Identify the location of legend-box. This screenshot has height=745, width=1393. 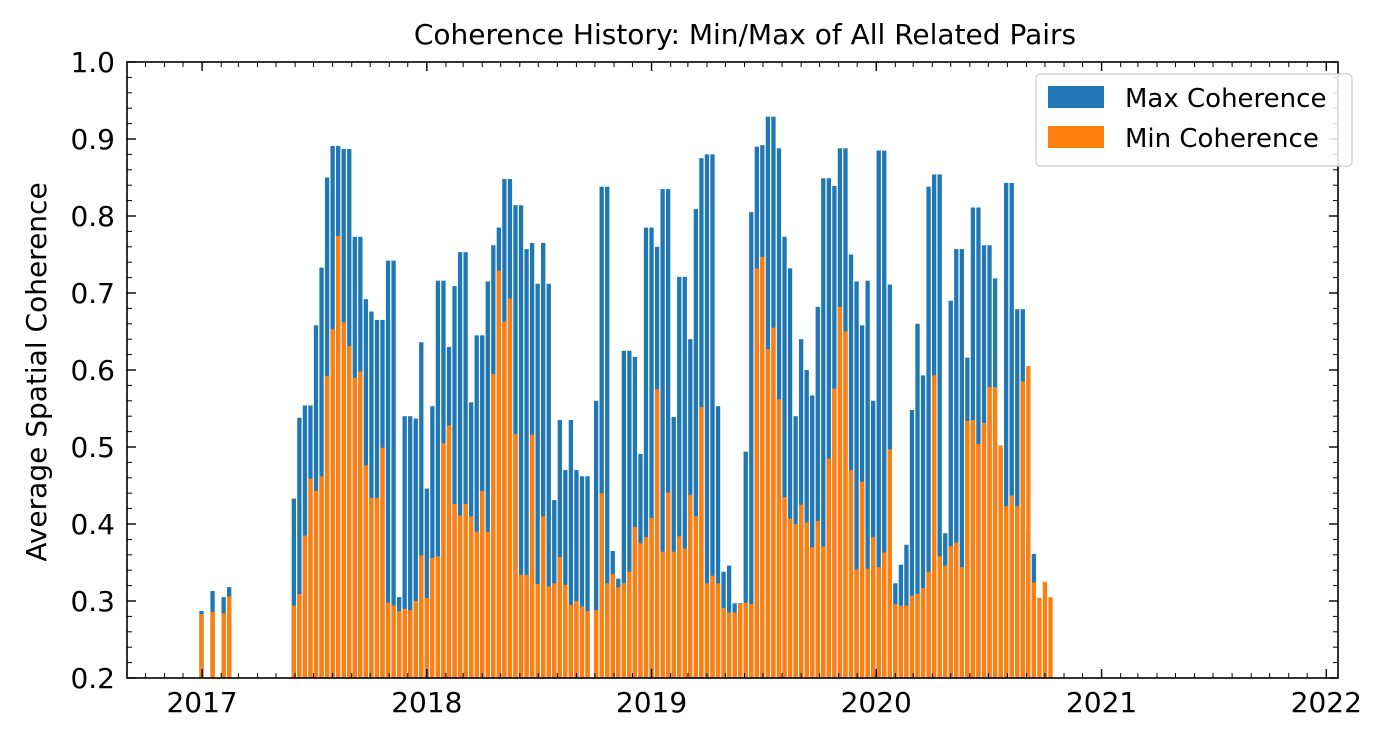
(1194, 120).